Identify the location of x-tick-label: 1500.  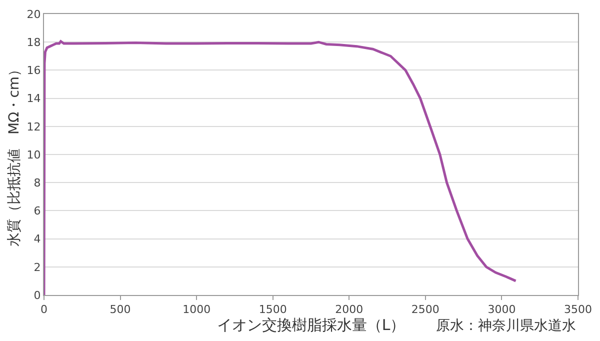
(272, 309).